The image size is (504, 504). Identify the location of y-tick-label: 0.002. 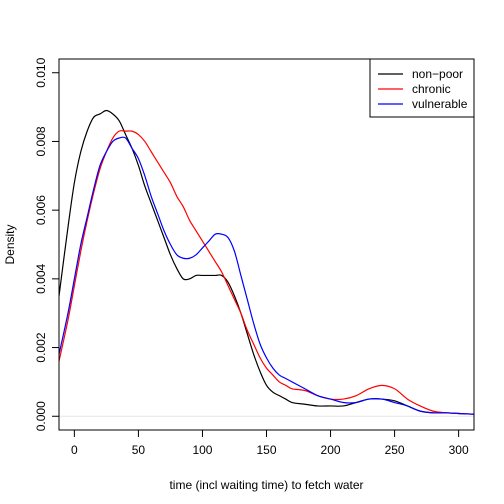
(41, 347).